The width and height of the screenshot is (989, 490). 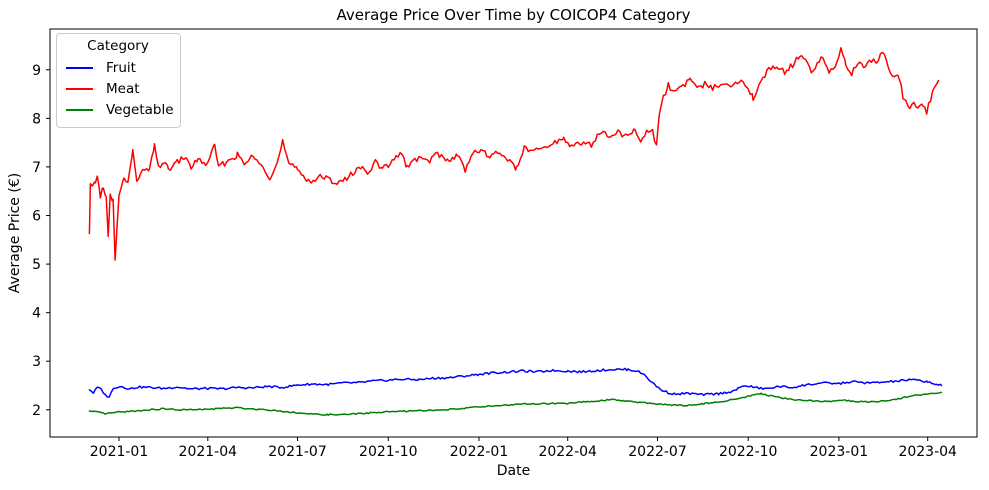 I want to click on legend-item-fruit: Fruit, so click(x=118, y=67).